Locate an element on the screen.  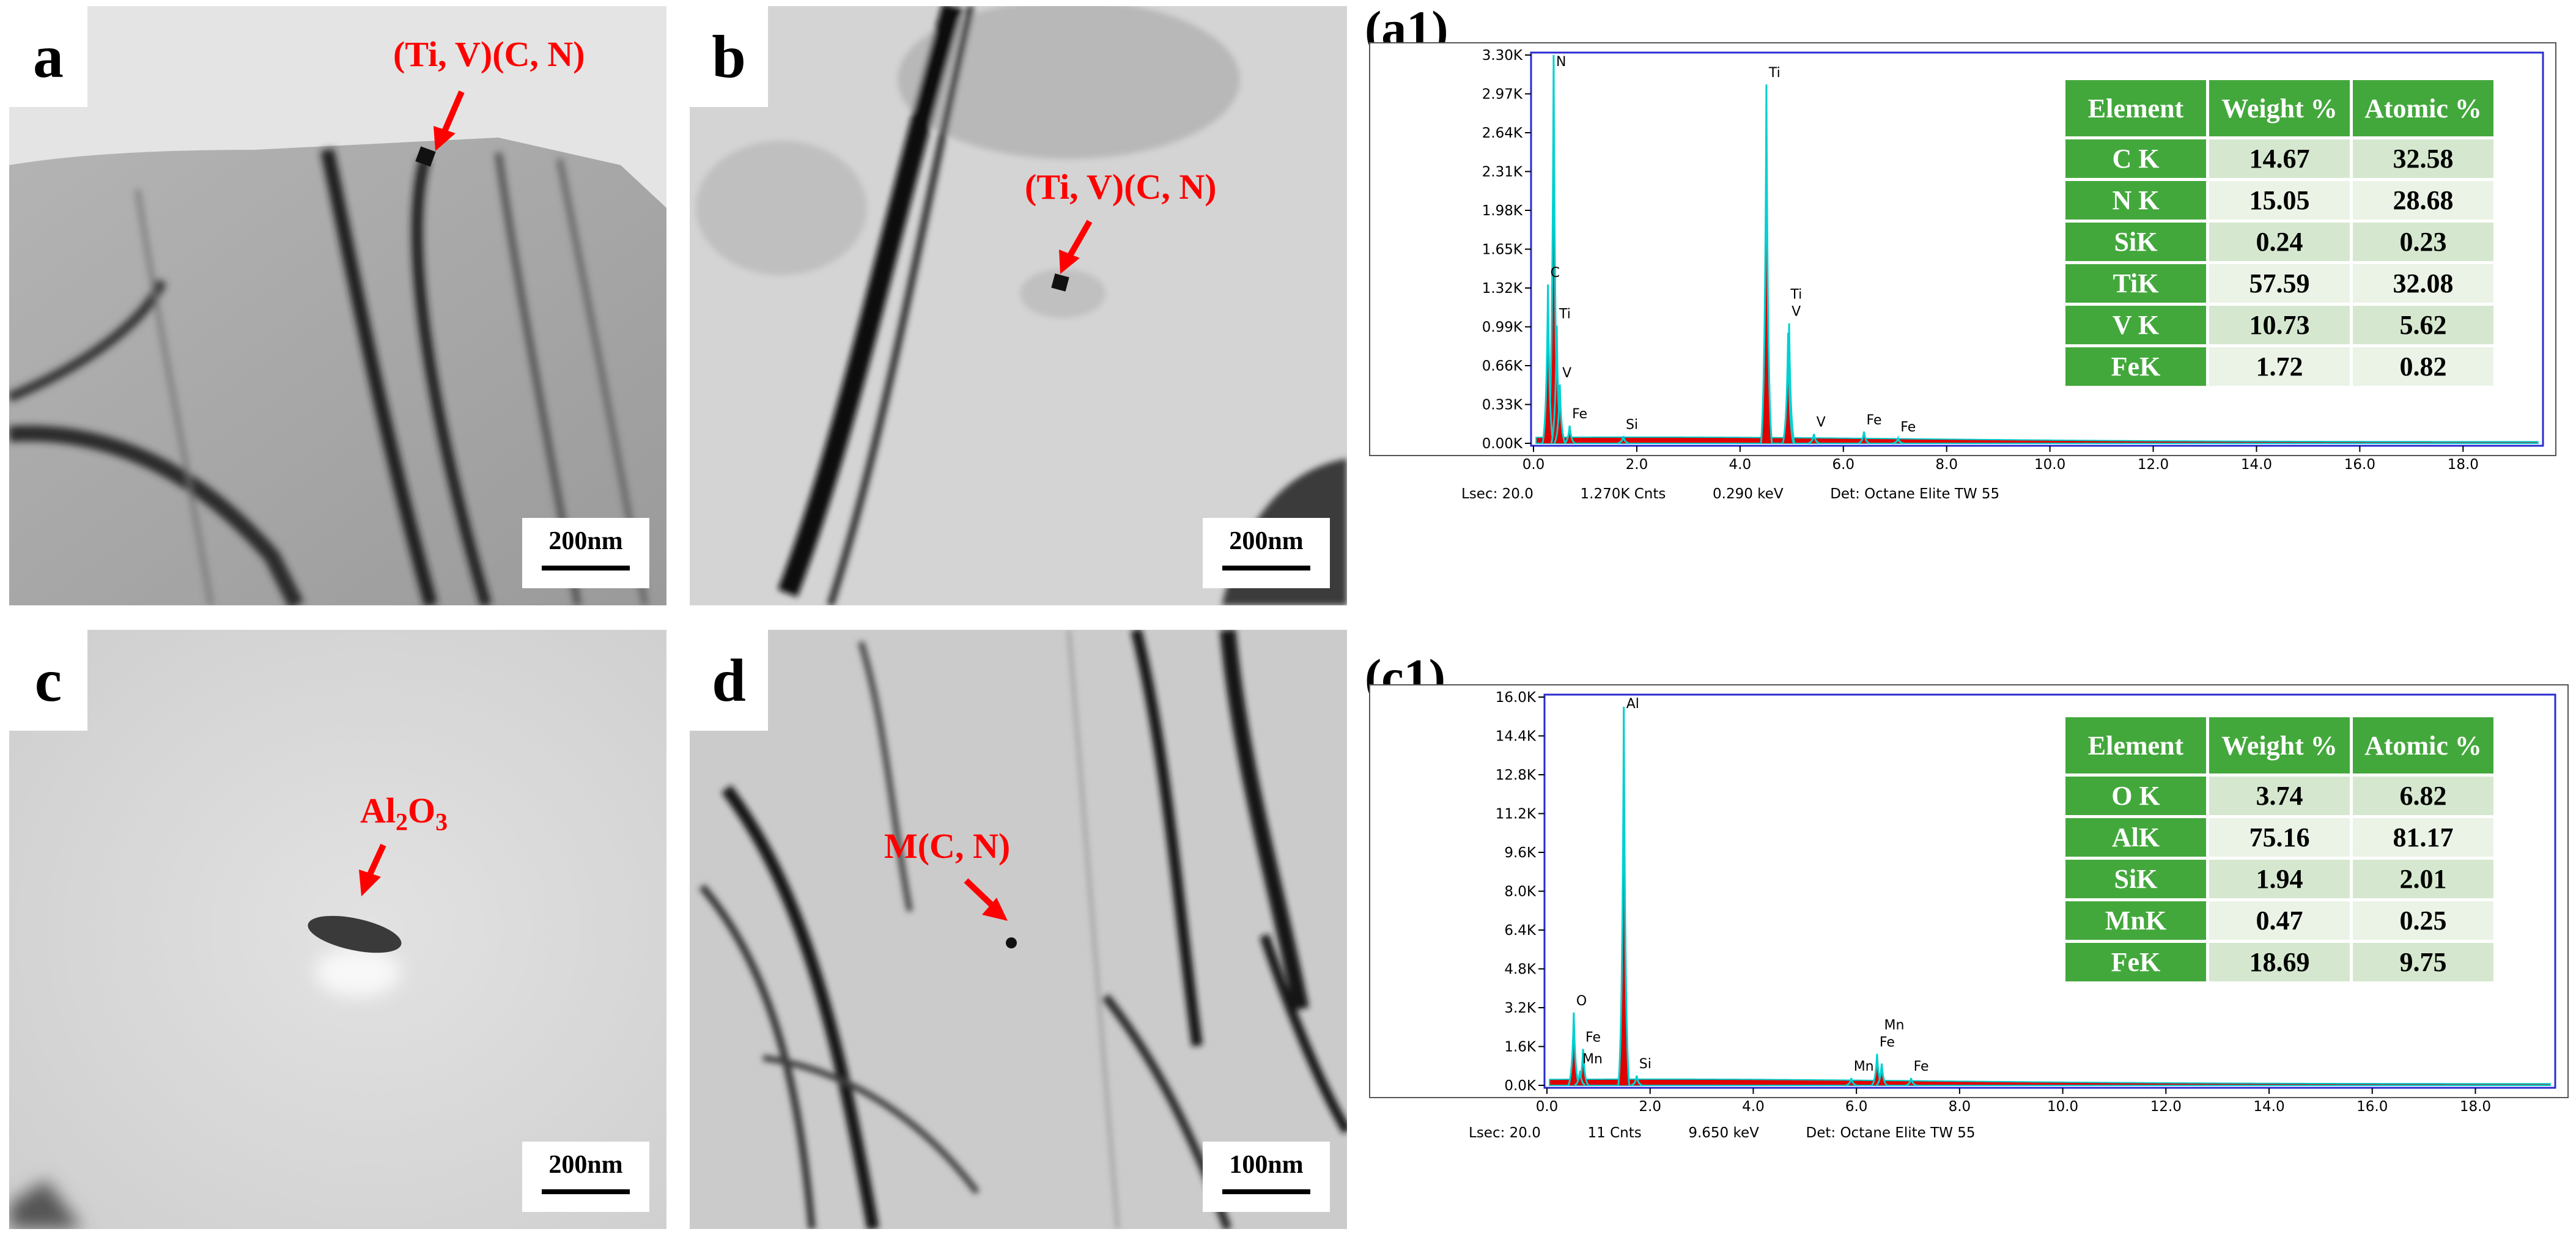
y-tick-label: 12.8K is located at coordinates (1516, 775).